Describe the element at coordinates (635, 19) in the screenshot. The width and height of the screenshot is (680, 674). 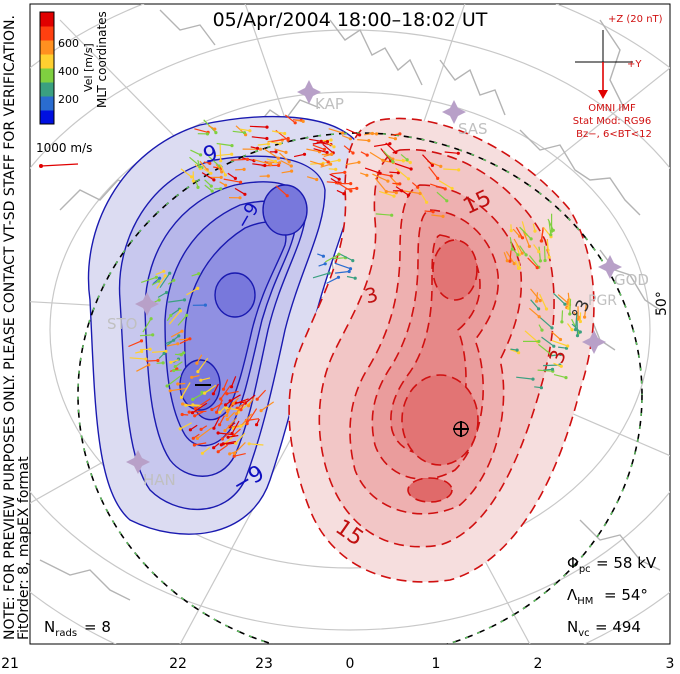
I see `imf-z-label: +Z (20 nT)` at that location.